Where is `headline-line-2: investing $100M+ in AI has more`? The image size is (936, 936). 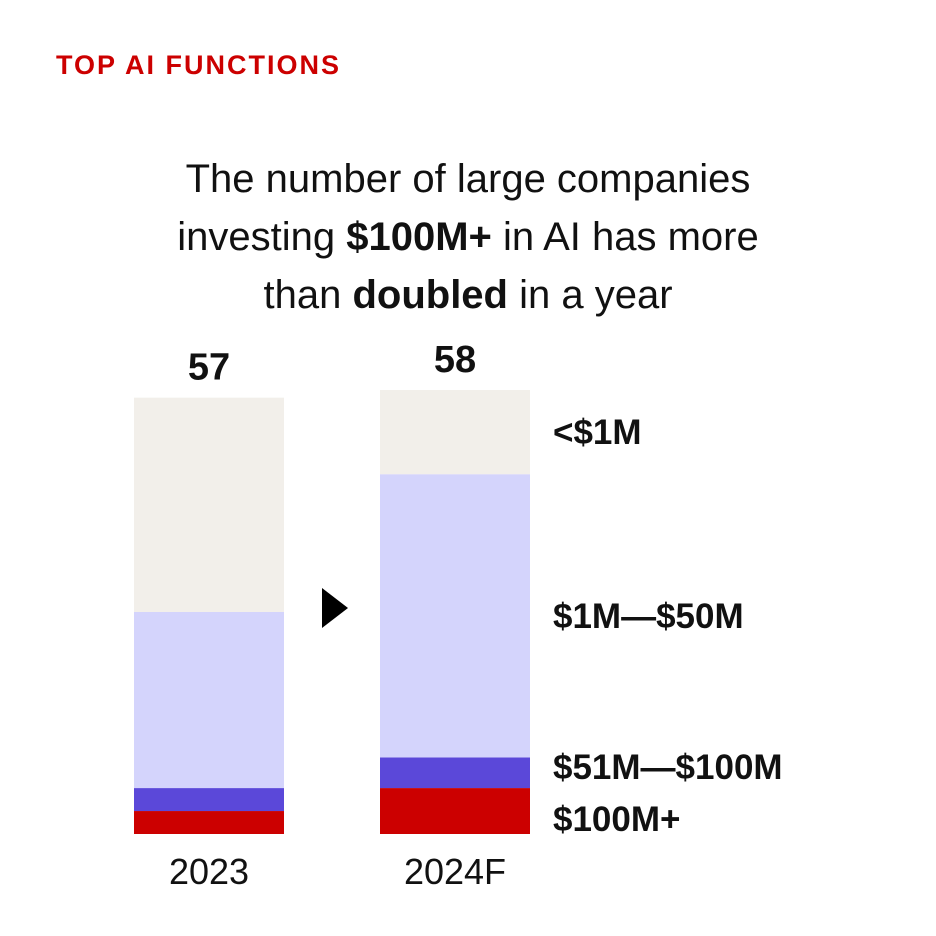
headline-line-2: investing $100M+ in AI has more is located at coordinates (468, 237).